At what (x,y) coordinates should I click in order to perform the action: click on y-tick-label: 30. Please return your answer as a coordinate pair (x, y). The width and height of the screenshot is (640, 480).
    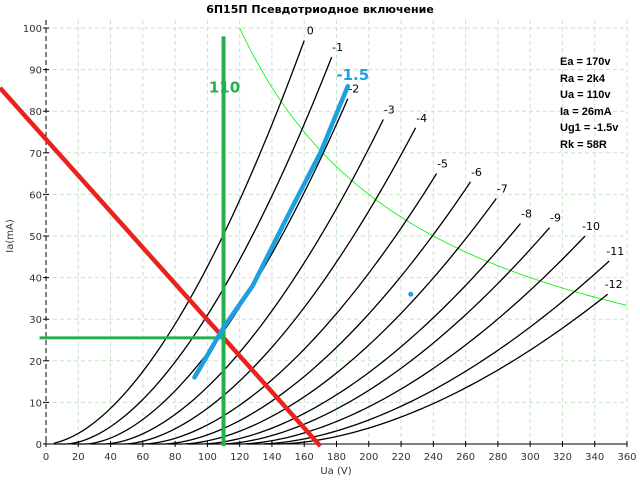
    Looking at the image, I should click on (35, 320).